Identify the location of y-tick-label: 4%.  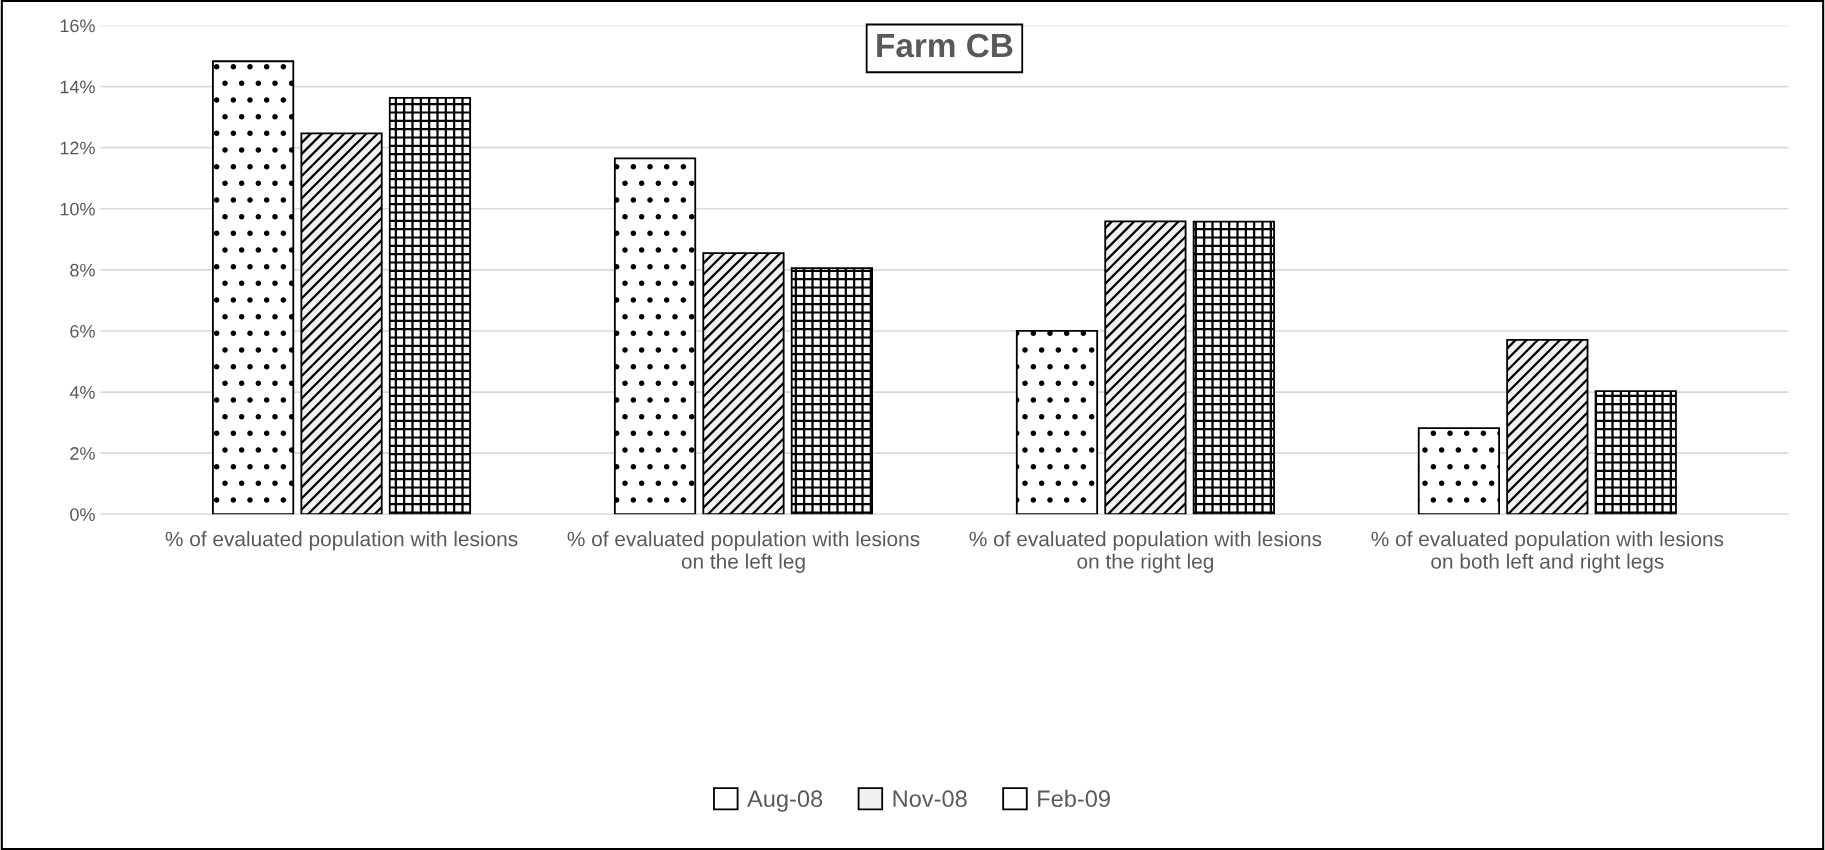
(82, 392).